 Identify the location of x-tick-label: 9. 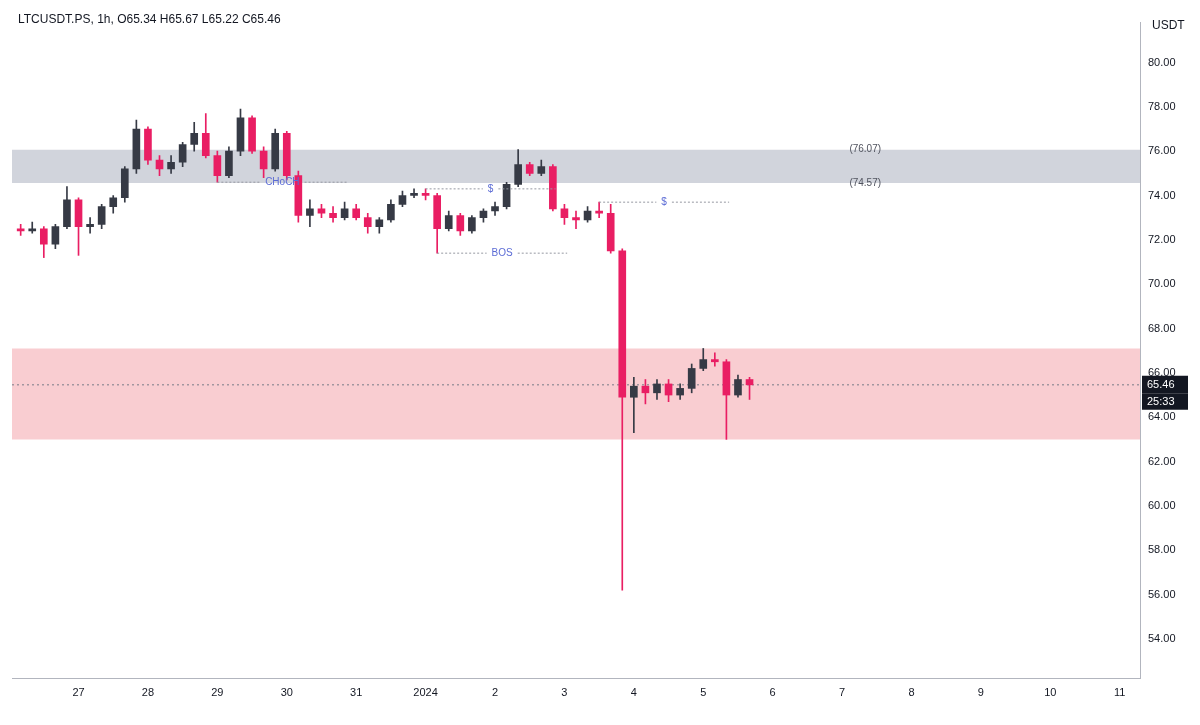
(980, 692).